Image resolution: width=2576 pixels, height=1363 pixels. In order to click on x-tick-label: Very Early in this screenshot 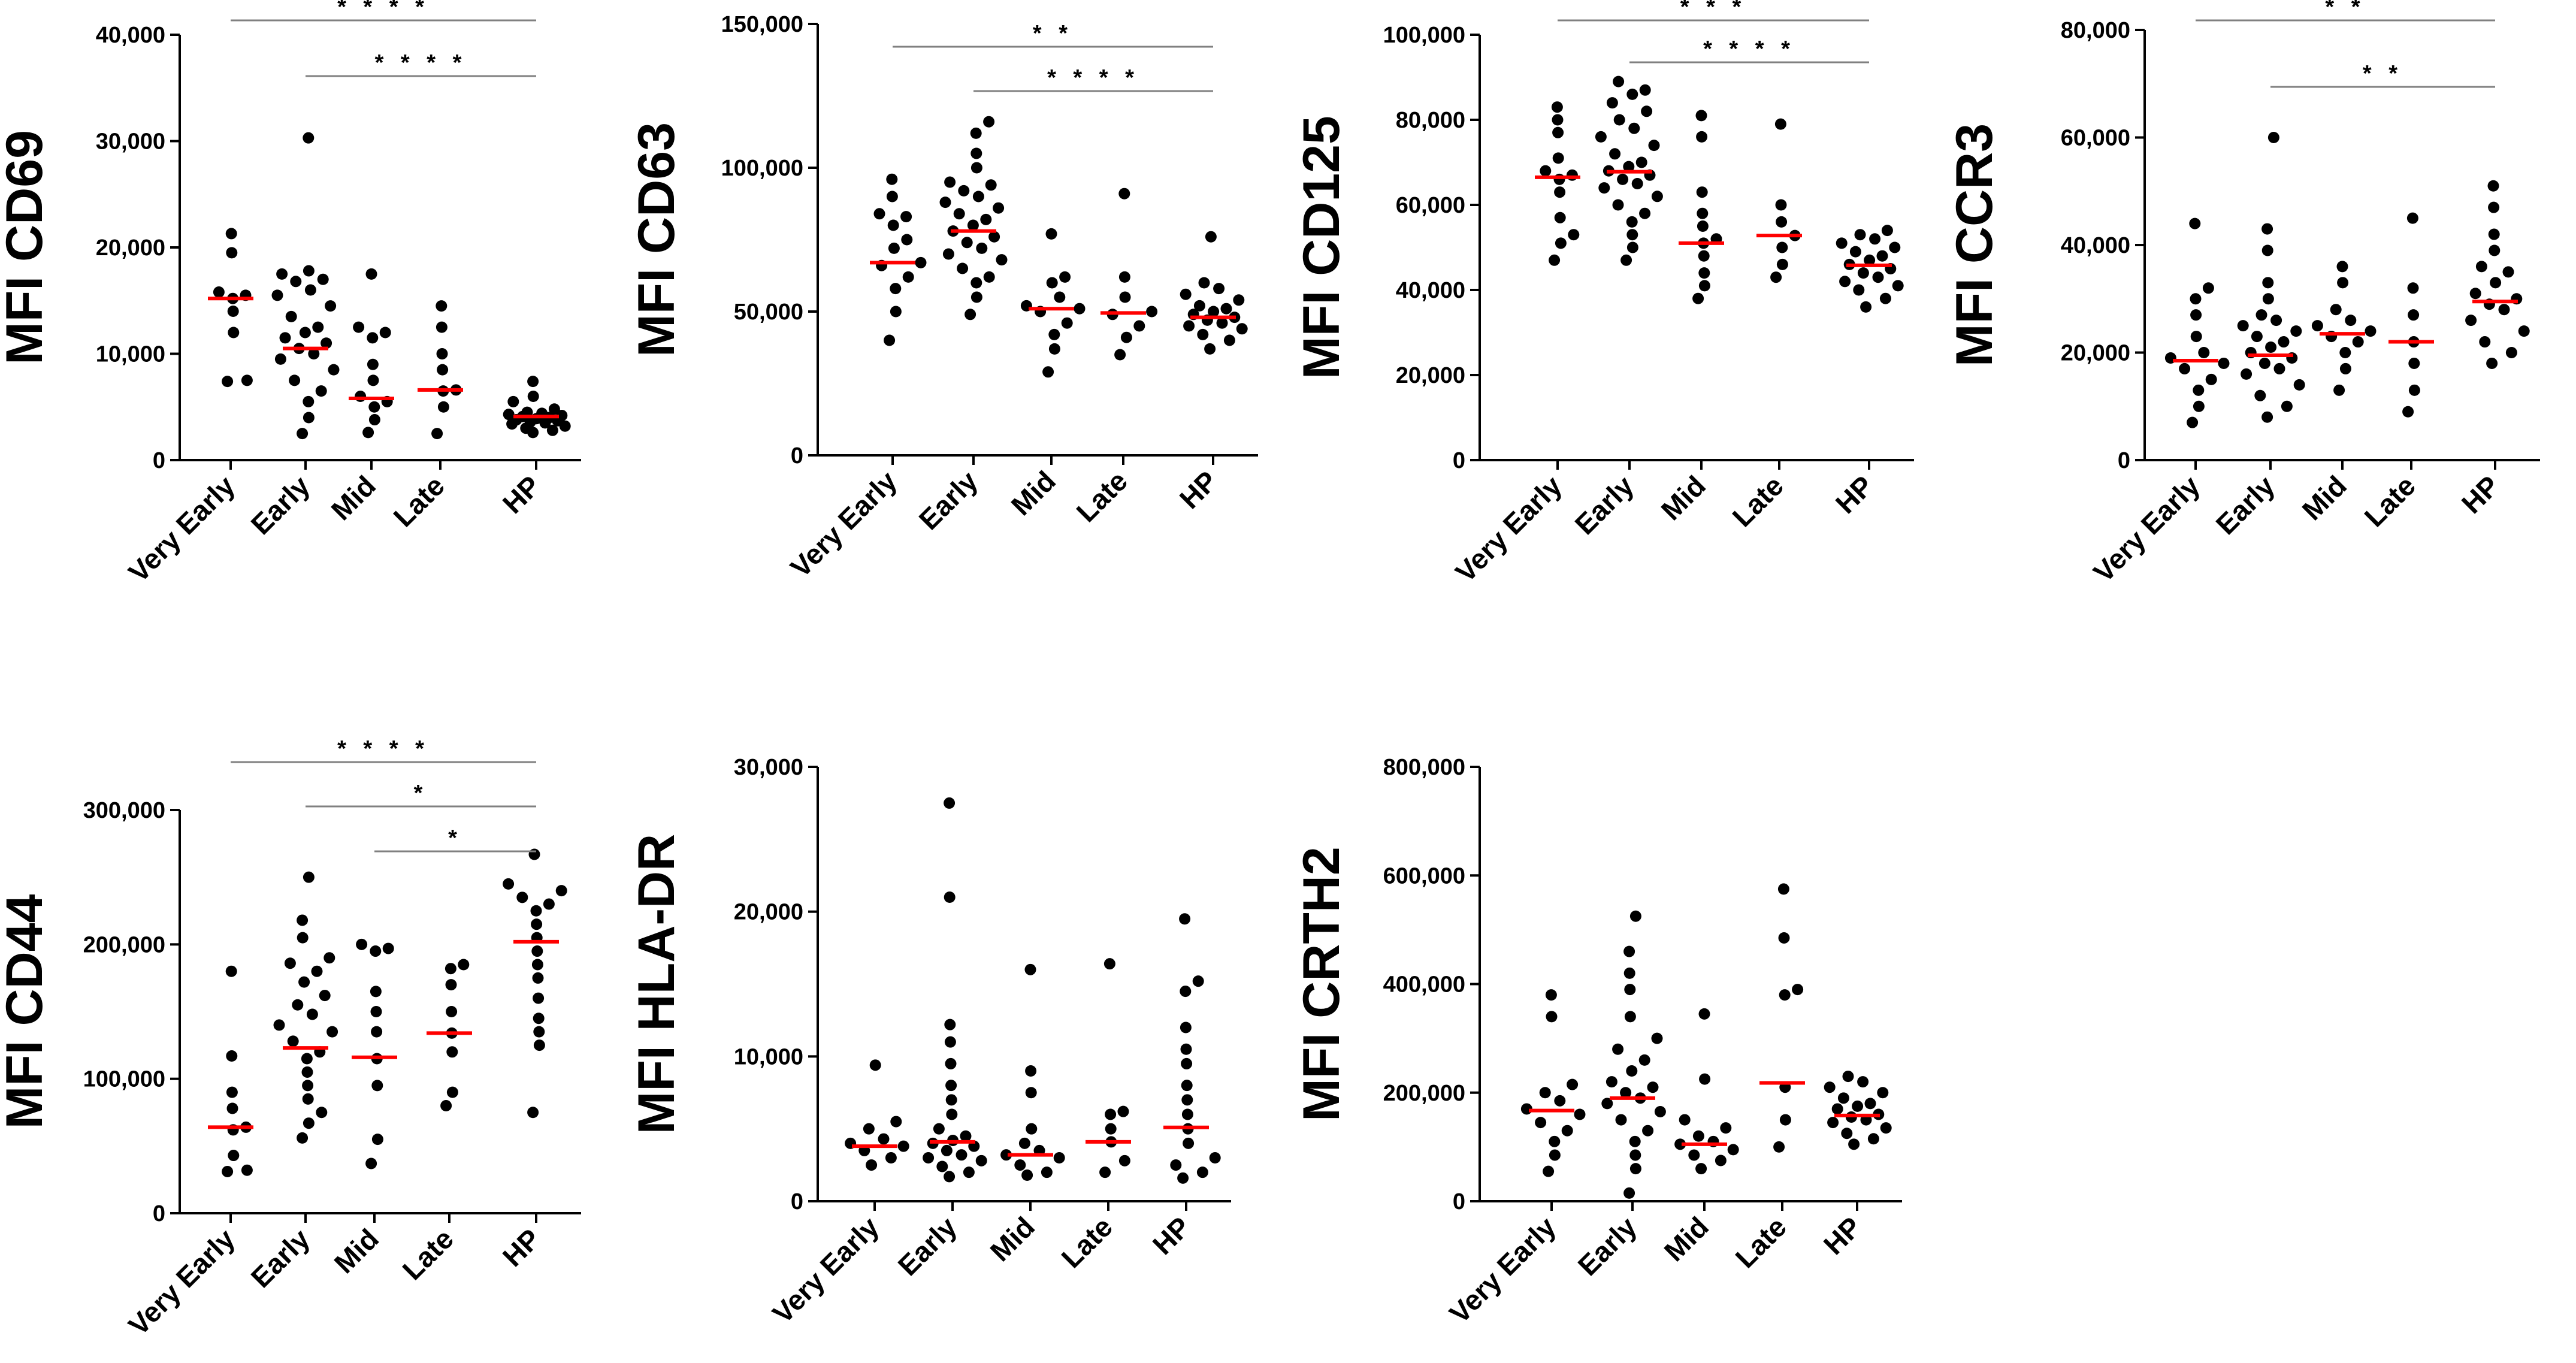, I will do `click(2146, 529)`.